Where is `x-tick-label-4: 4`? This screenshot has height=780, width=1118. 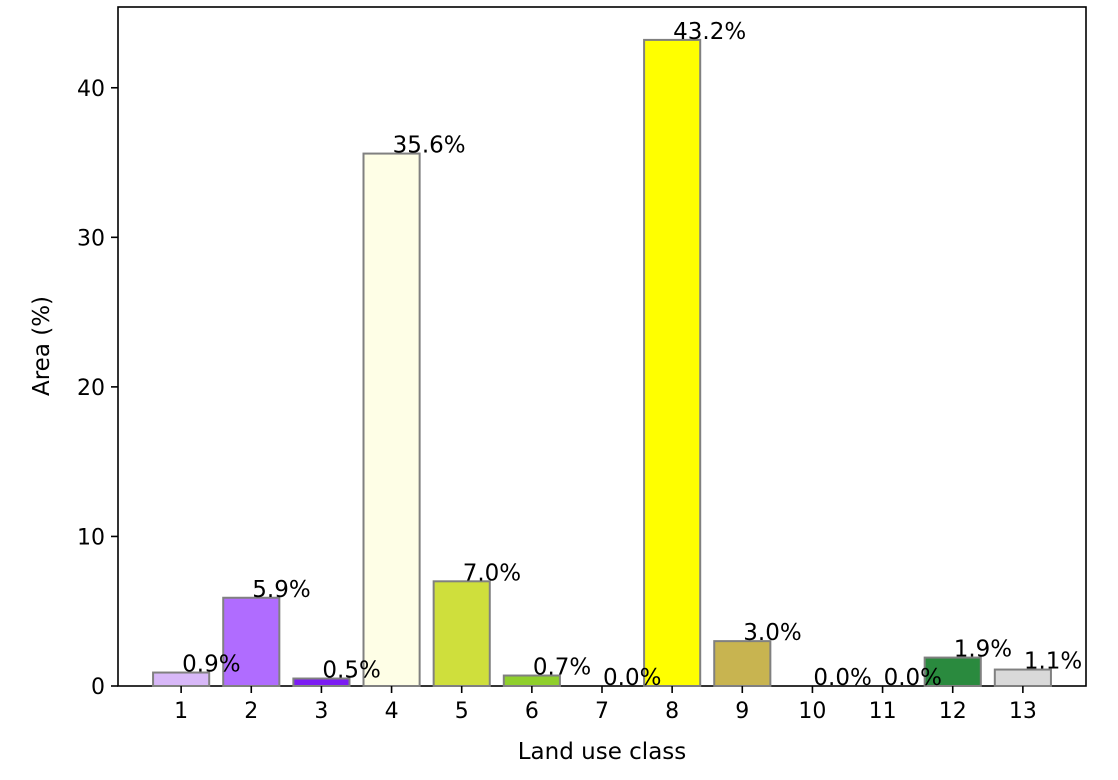
x-tick-label-4: 4 is located at coordinates (392, 711).